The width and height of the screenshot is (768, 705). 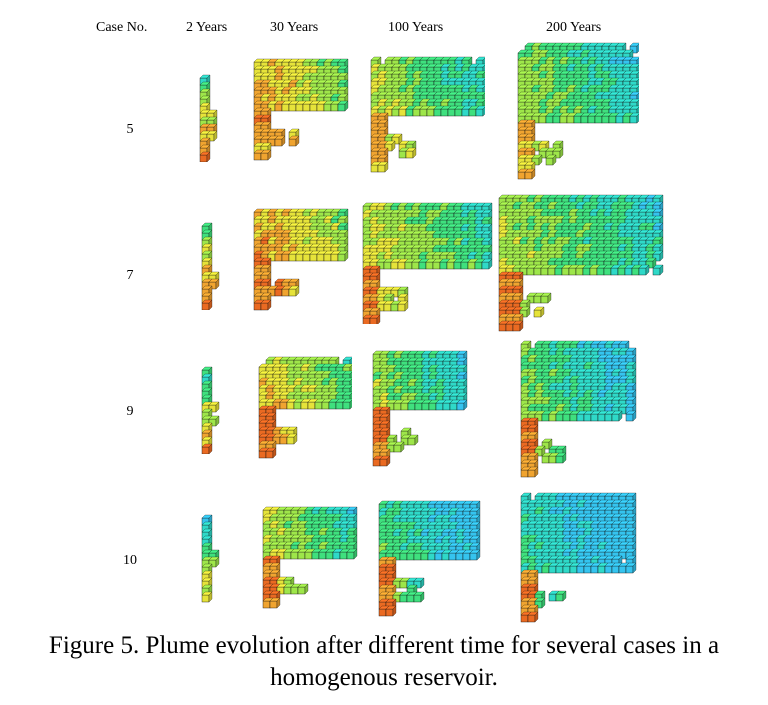 What do you see at coordinates (310, 557) in the screenshot?
I see `plume-case10-30yr` at bounding box center [310, 557].